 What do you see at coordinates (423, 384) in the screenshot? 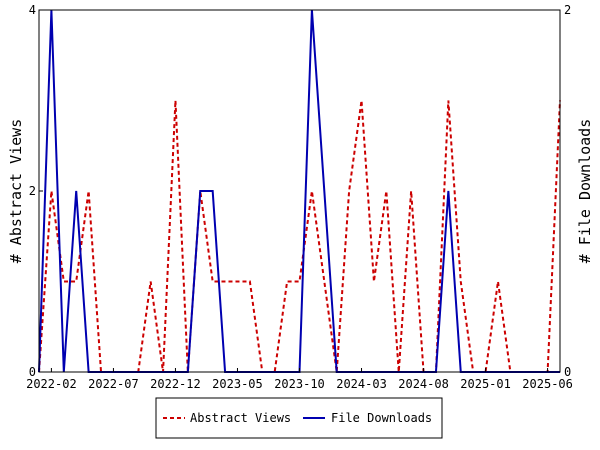
I see `x-tick-label: 2024-08` at bounding box center [423, 384].